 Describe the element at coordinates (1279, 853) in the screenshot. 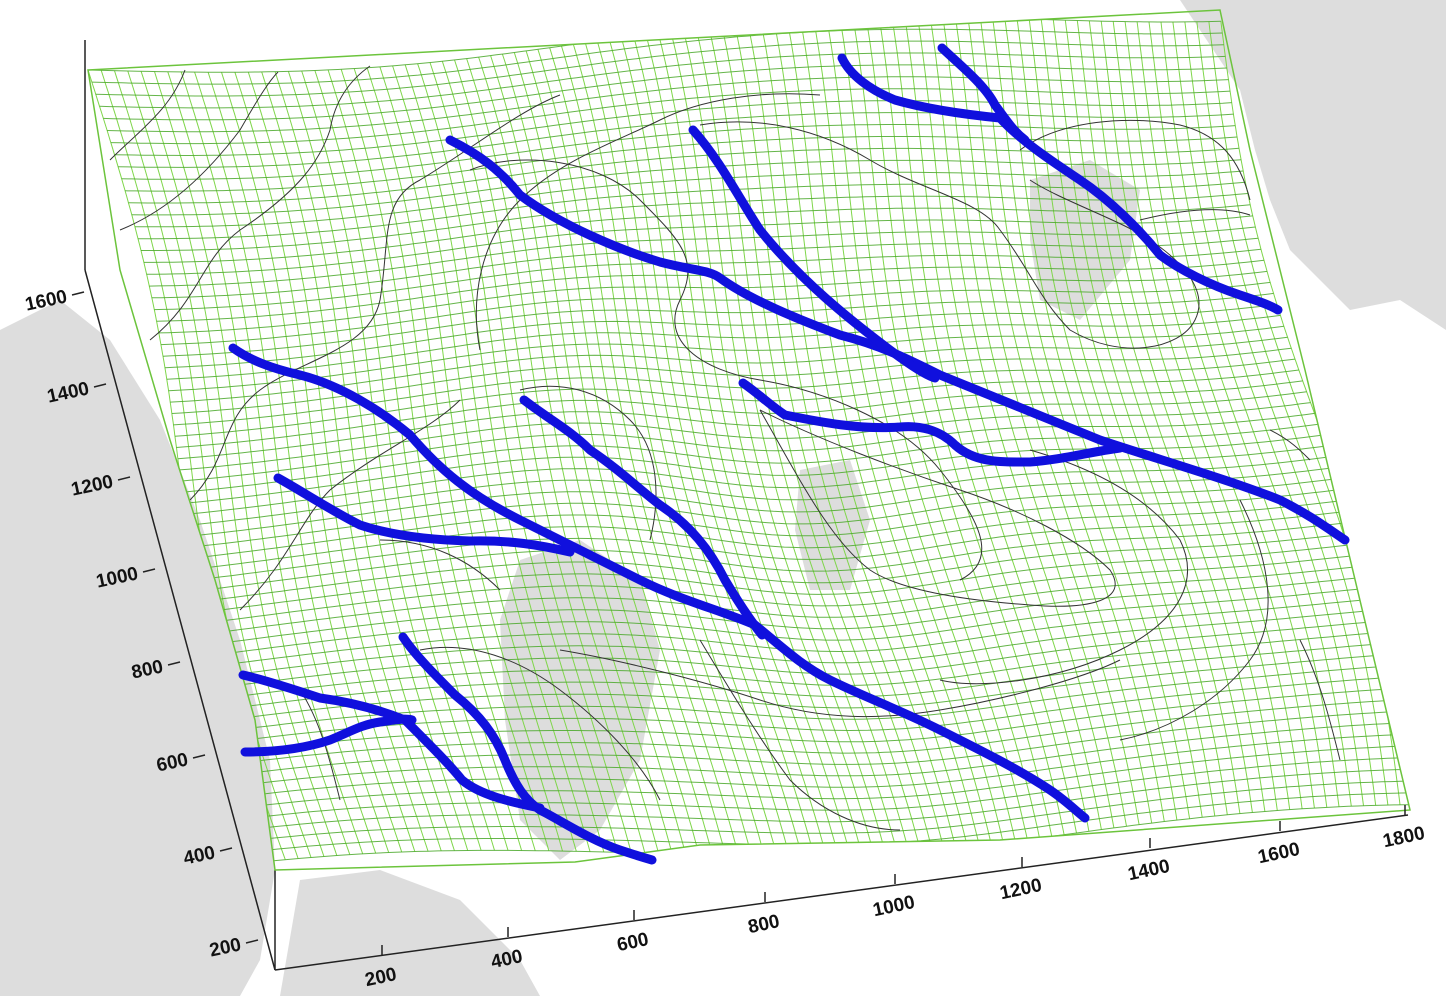

I see `x-tick-label: 1600` at that location.